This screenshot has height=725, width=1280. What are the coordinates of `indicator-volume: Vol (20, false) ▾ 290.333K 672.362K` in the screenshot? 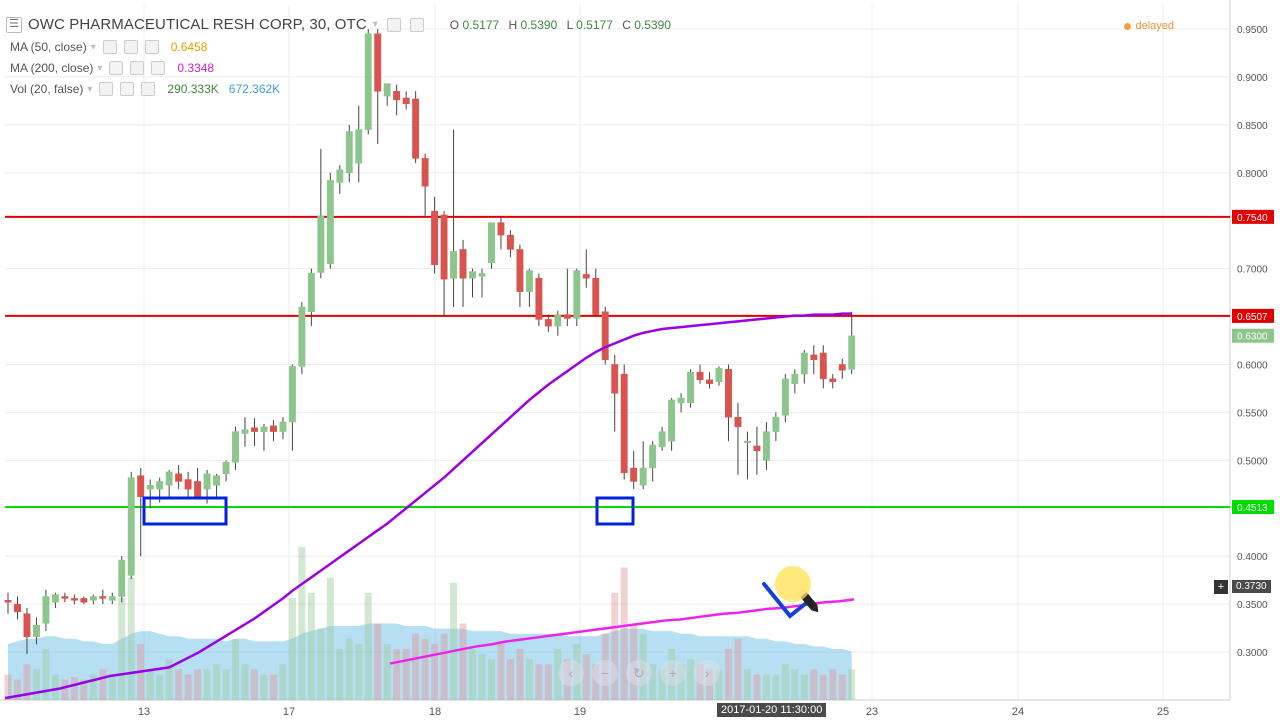 It's located at (145, 89).